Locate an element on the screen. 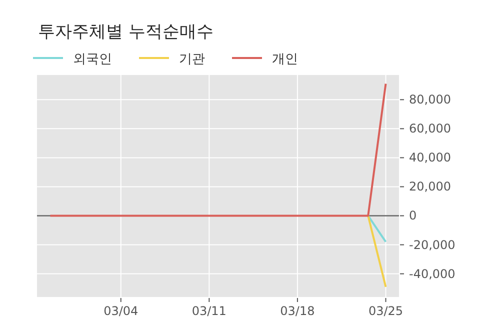 The image size is (500, 323). y-tick-label: -40,000 is located at coordinates (432, 273).